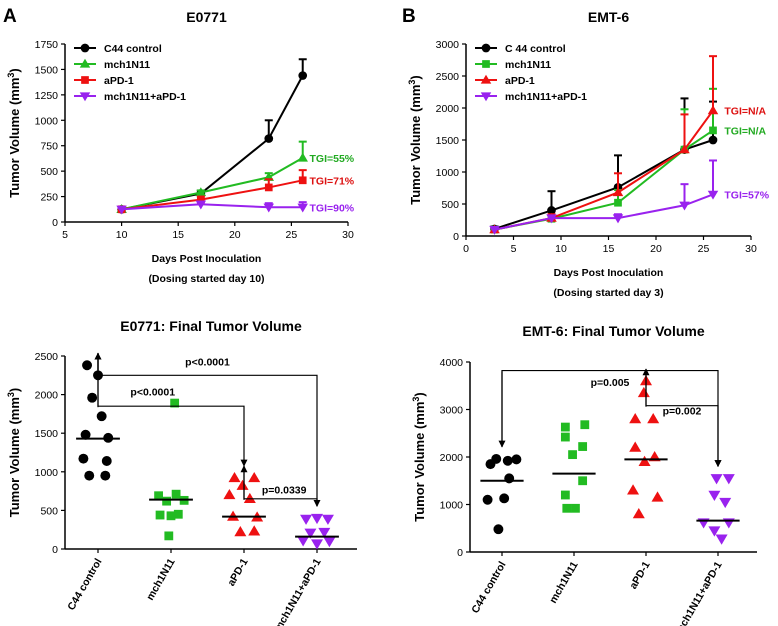 This screenshot has width=778, height=626. What do you see at coordinates (119, 81) in the screenshot?
I see `legend-label: aPD-1` at bounding box center [119, 81].